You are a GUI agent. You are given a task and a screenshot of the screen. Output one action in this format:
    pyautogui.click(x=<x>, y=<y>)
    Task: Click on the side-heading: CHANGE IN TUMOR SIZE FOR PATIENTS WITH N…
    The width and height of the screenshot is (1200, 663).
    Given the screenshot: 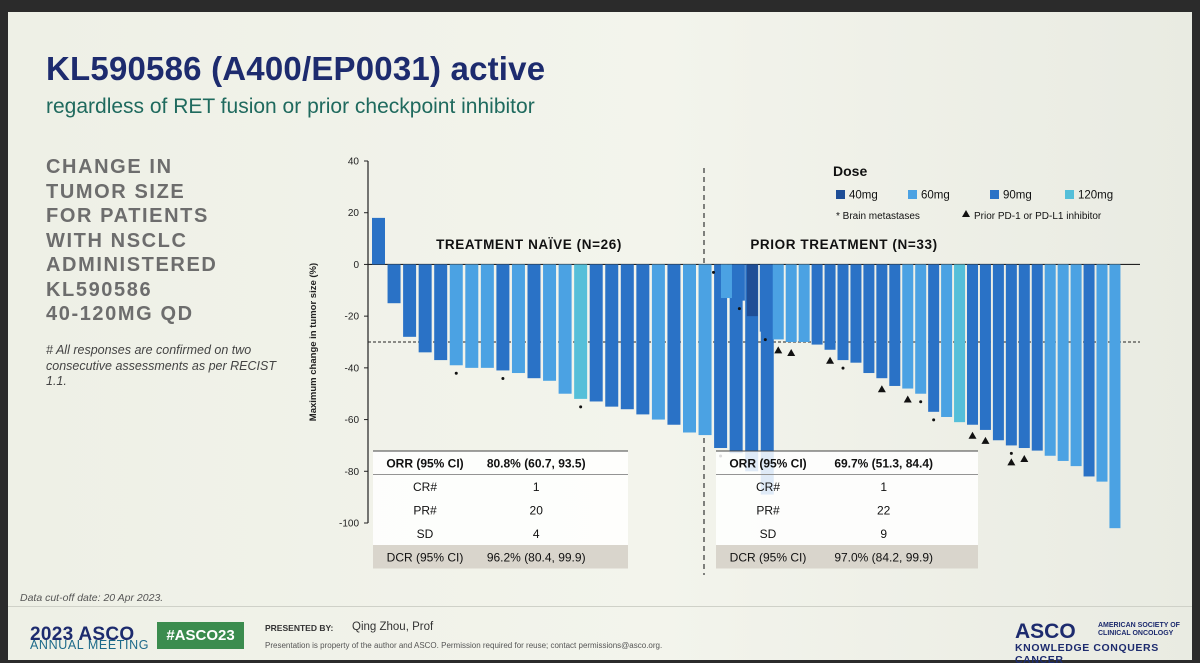 What is the action you would take?
    pyautogui.click(x=161, y=241)
    